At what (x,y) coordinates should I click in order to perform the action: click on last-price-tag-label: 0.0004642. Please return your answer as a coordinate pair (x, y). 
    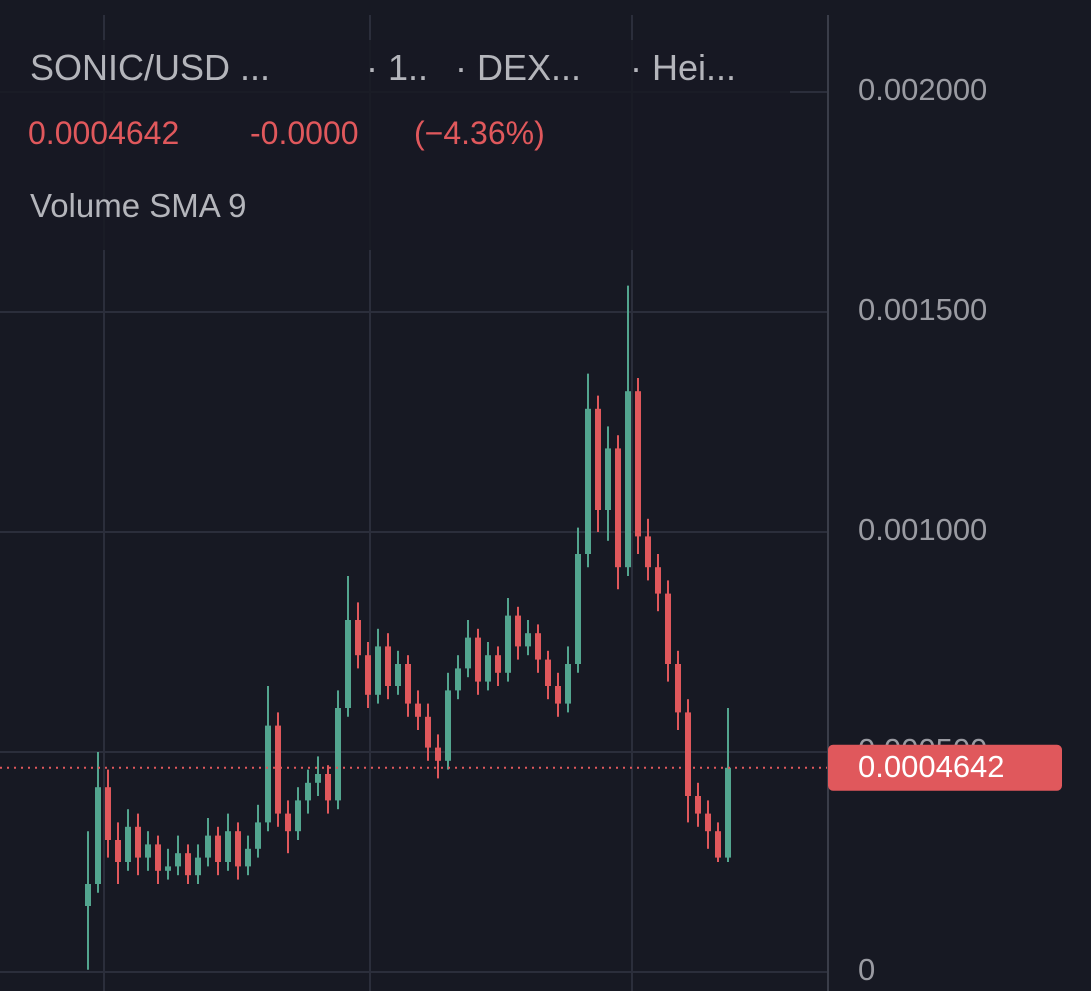
    Looking at the image, I should click on (931, 766).